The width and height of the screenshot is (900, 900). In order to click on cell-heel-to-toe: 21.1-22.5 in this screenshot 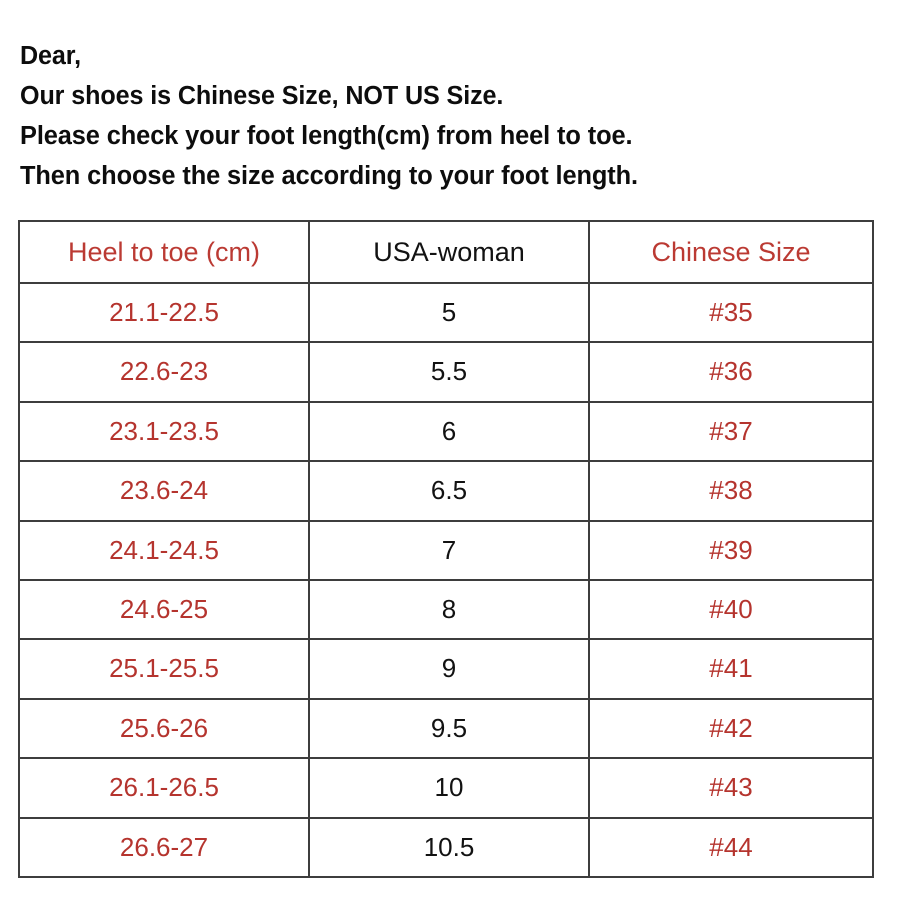, I will do `click(164, 312)`.